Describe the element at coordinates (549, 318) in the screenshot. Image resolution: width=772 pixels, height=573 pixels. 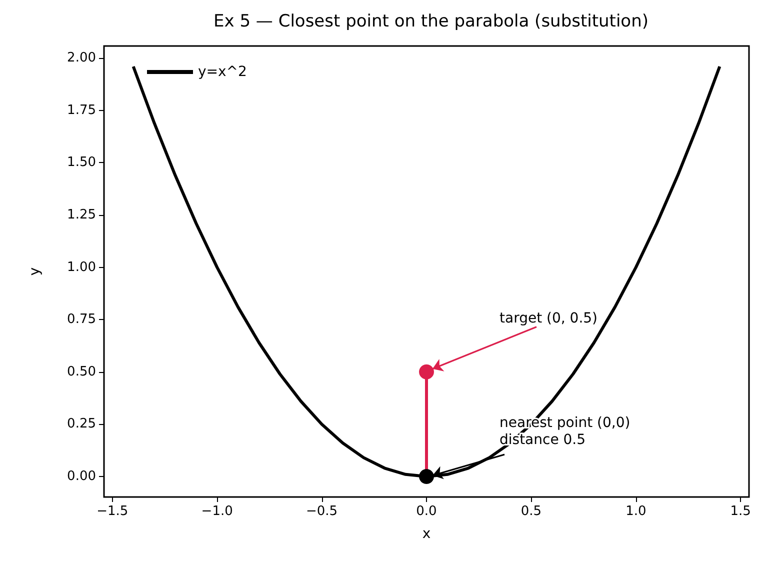
I see `annotation: target (0, 0.5)` at that location.